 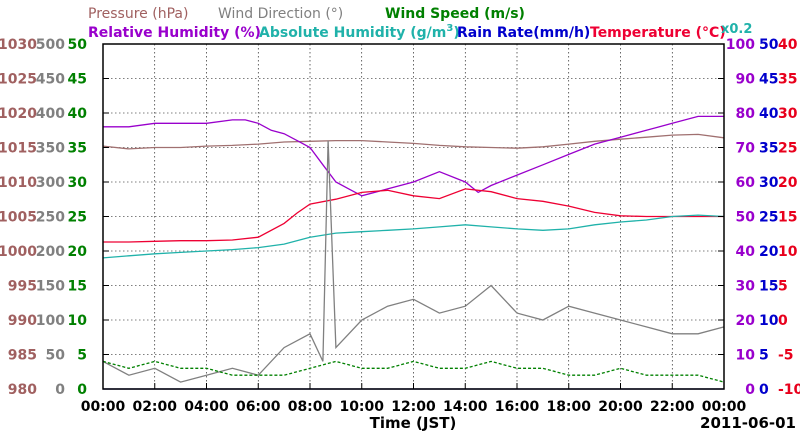 I want to click on tick-label-pressure: 995, so click(x=22, y=287).